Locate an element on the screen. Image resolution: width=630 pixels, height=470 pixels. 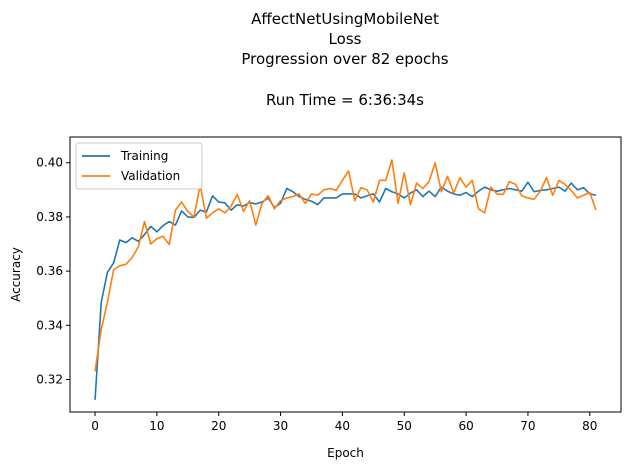
y-tick-label: 0.34 is located at coordinates (49, 325).